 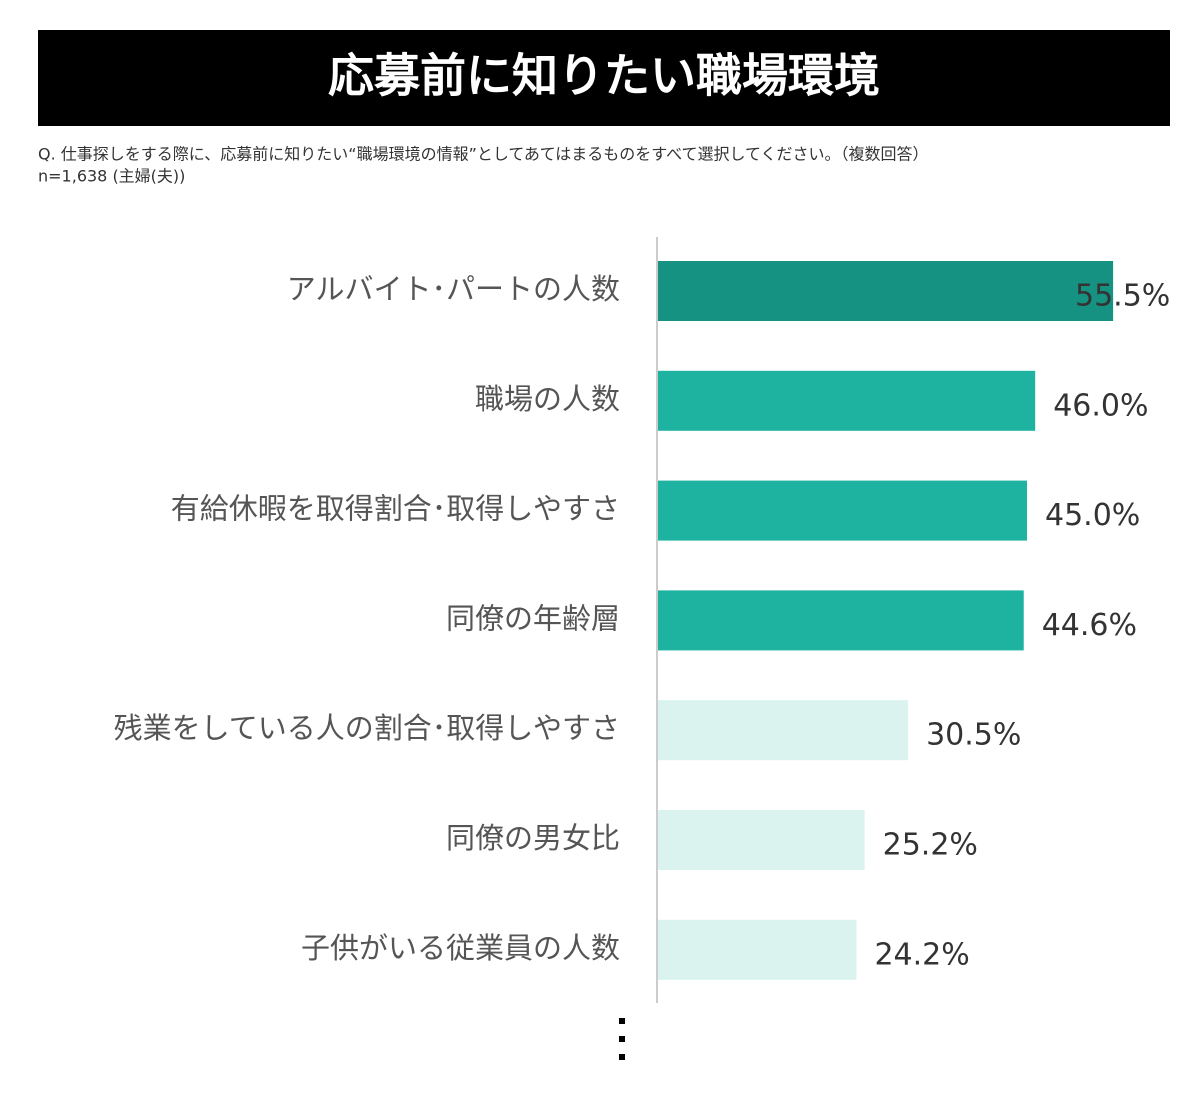 I want to click on category-label: 職場の人数, so click(x=547, y=399).